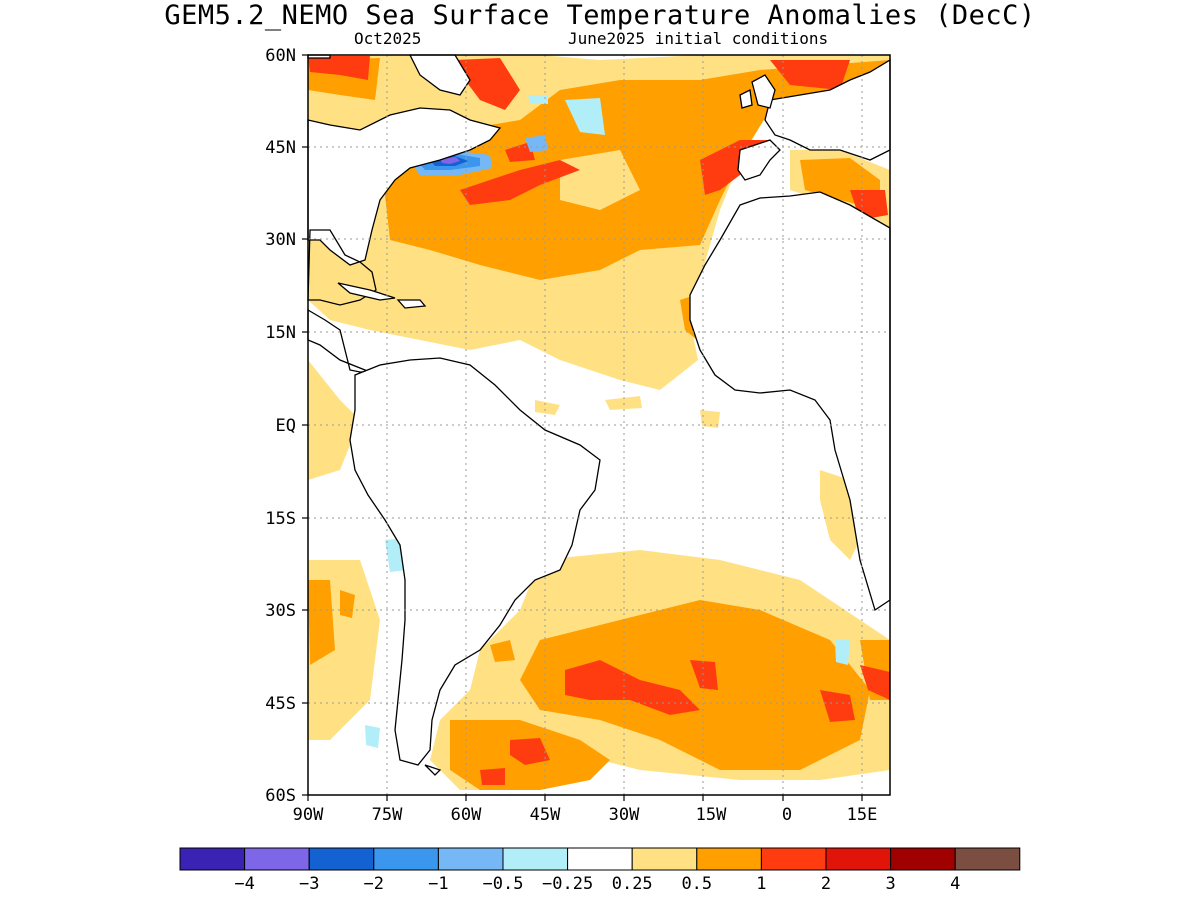 This screenshot has width=1200, height=900. I want to click on colorbar: −4 −3 −2 −1 −0.5 −0.25 0.25 0.5 1 2 3 4, so click(600, 870).